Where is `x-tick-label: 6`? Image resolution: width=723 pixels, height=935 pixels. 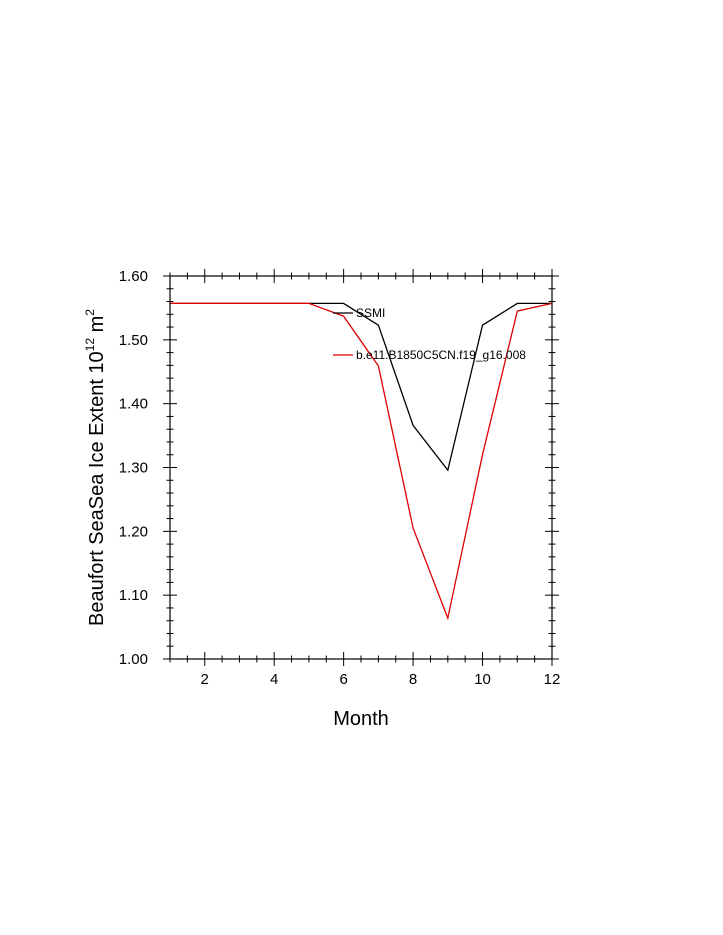
x-tick-label: 6 is located at coordinates (343, 679).